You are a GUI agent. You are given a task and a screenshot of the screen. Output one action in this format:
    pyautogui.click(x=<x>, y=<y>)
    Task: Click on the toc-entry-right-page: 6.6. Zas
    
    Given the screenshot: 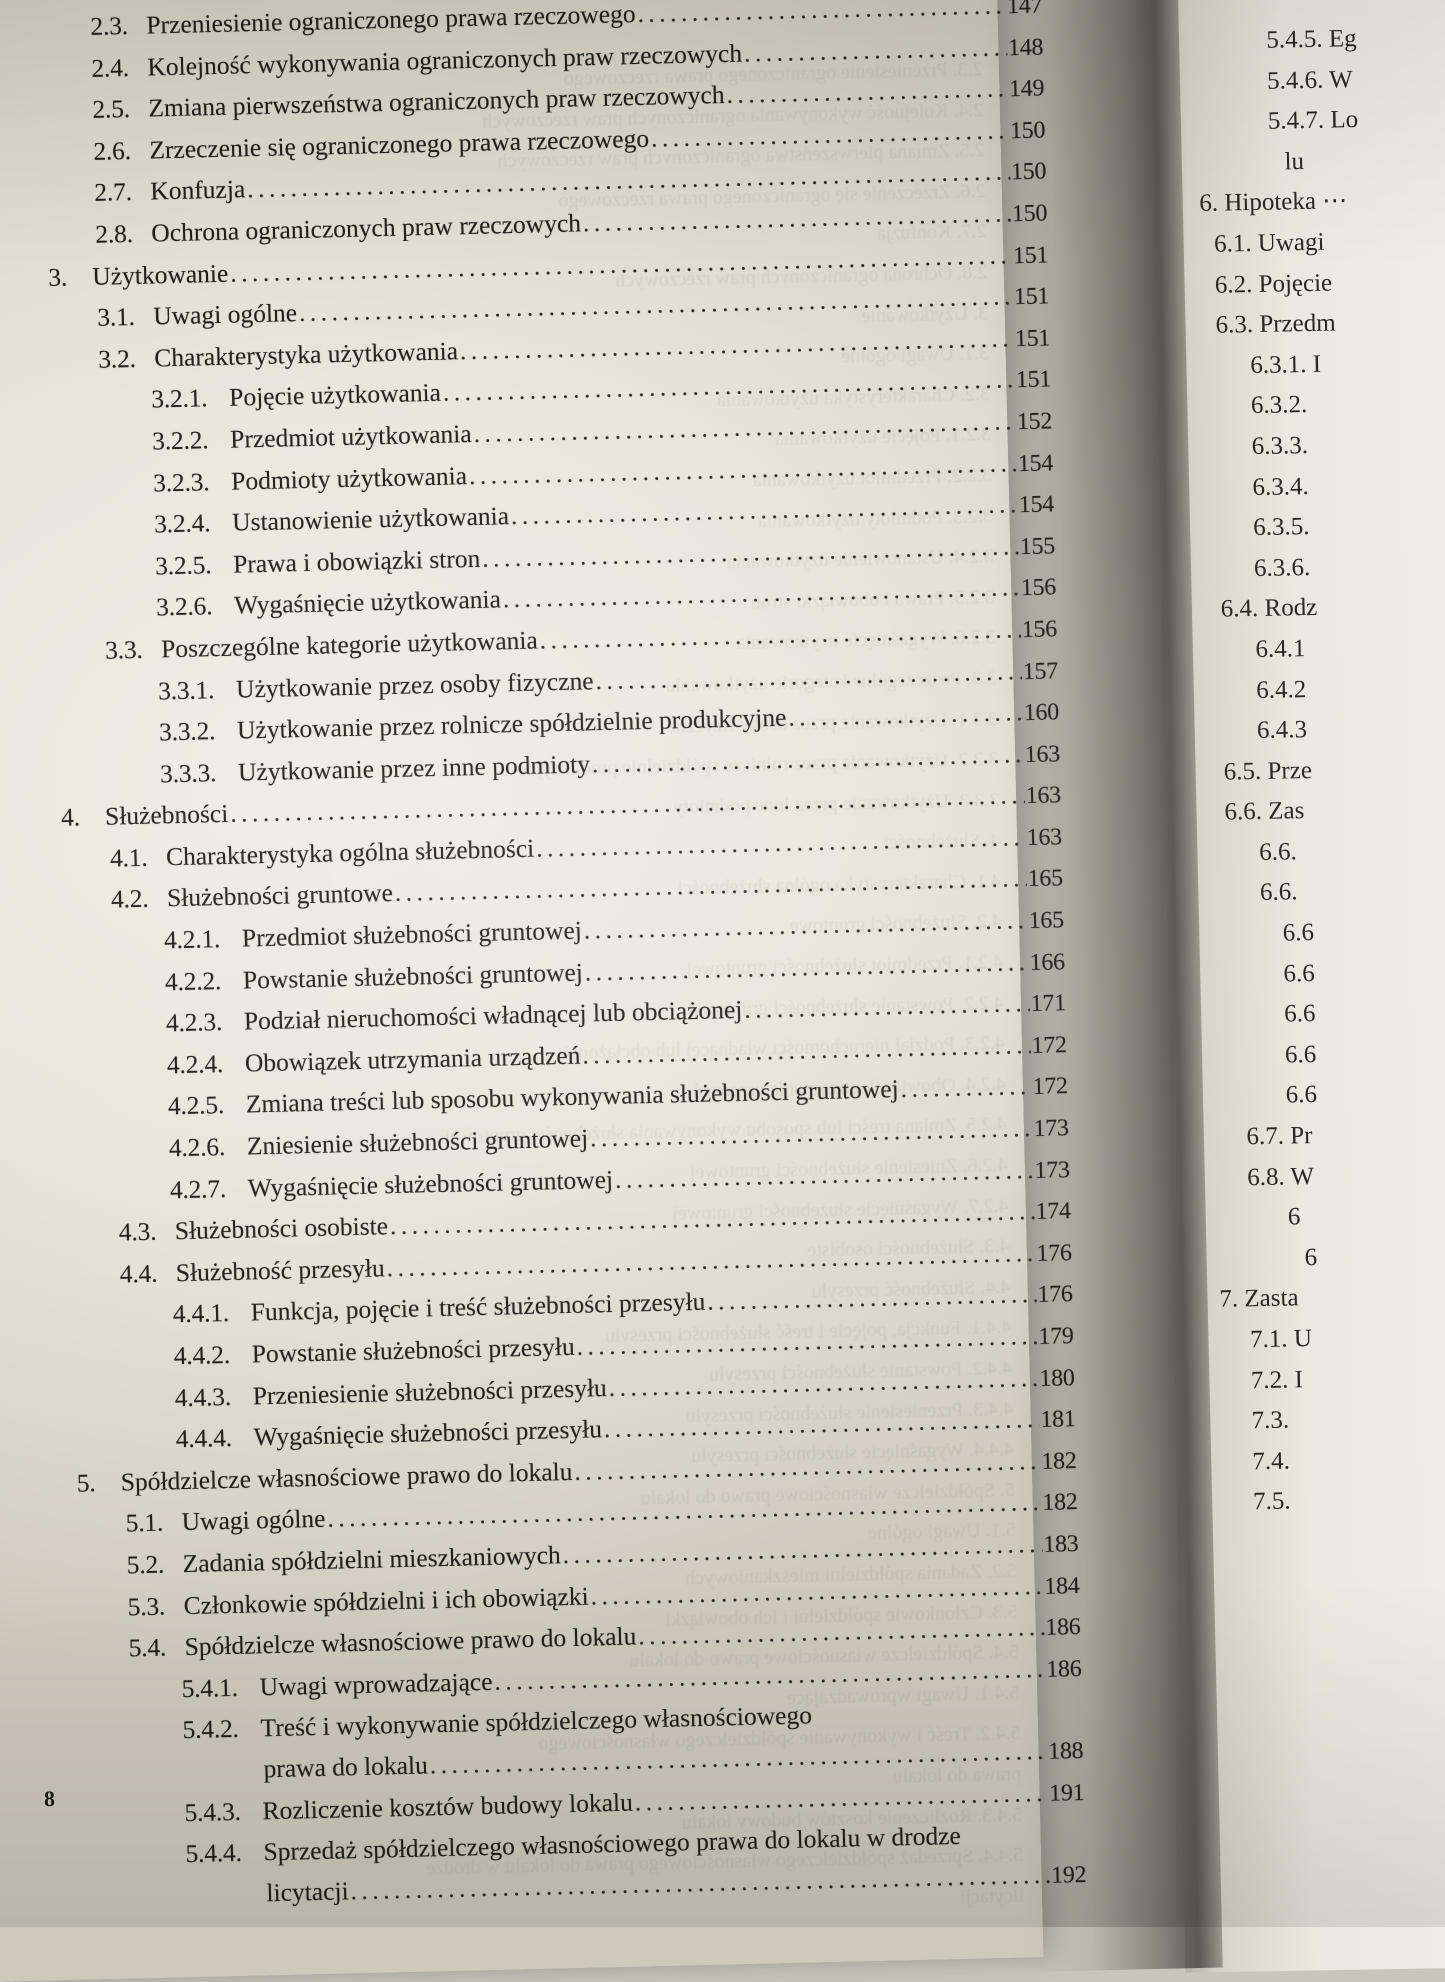 What is the action you would take?
    pyautogui.click(x=1264, y=811)
    